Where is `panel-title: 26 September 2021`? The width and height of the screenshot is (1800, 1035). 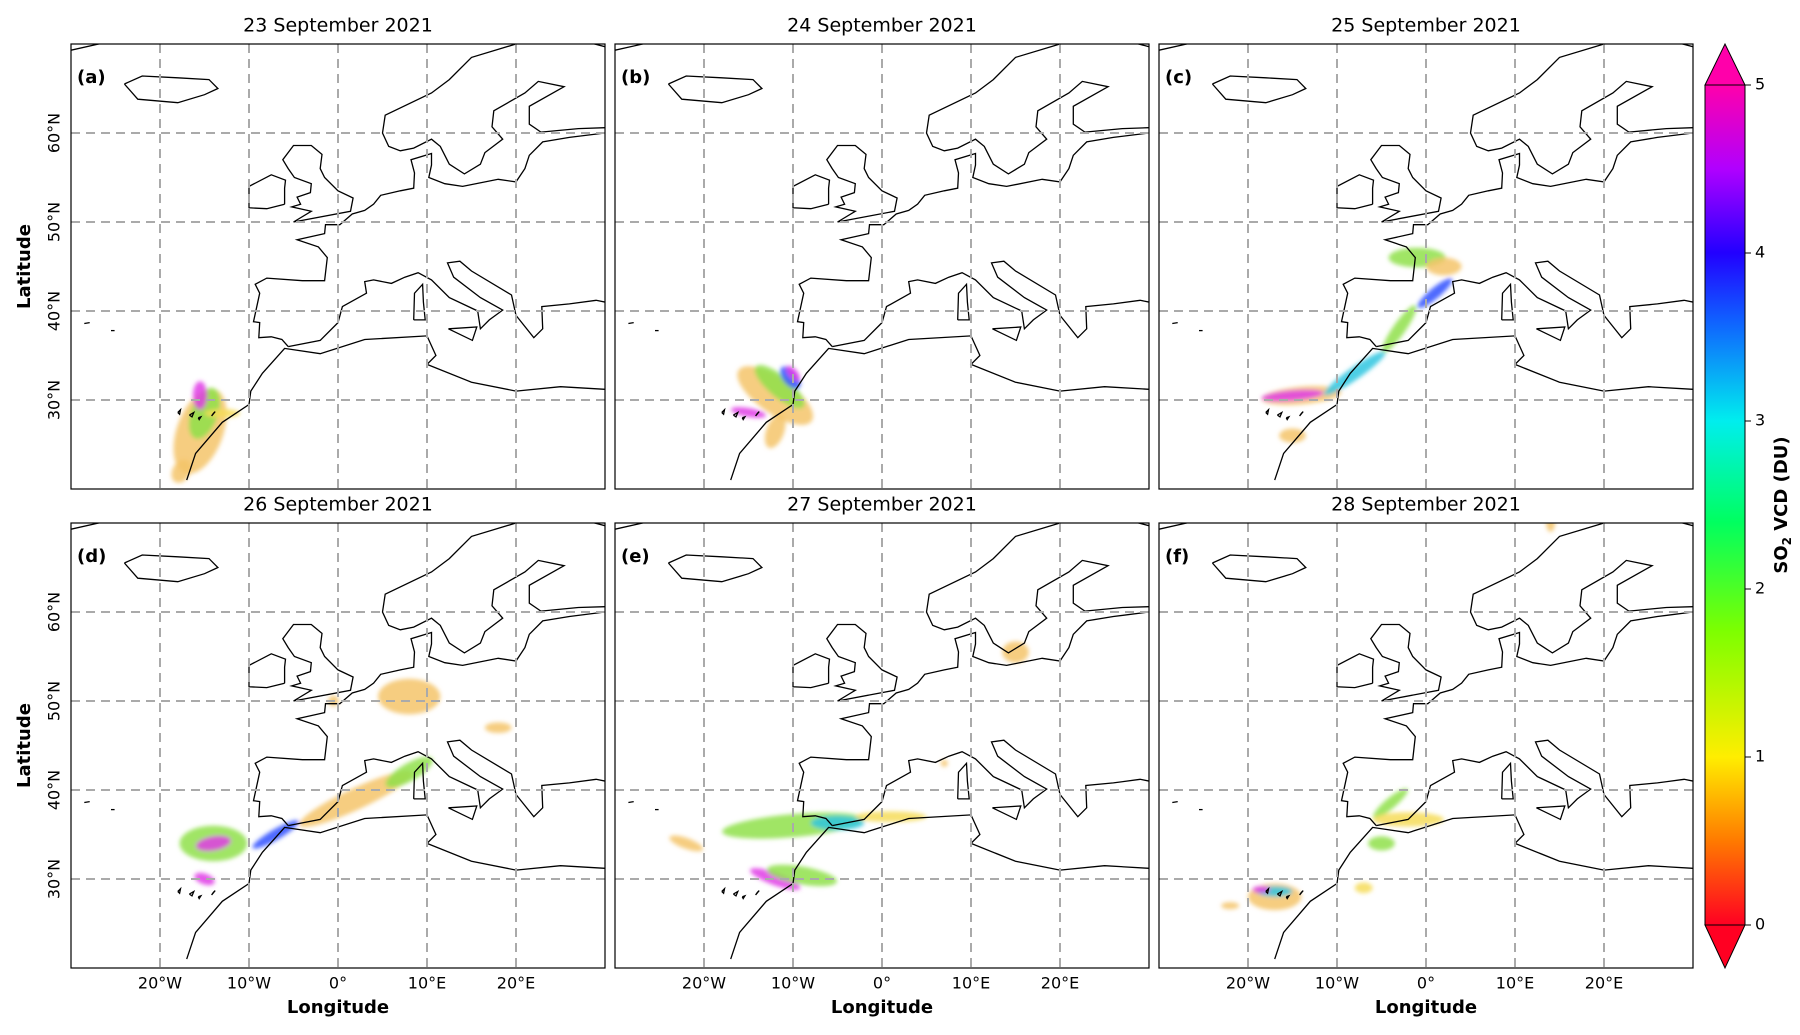
panel-title: 26 September 2021 is located at coordinates (338, 505).